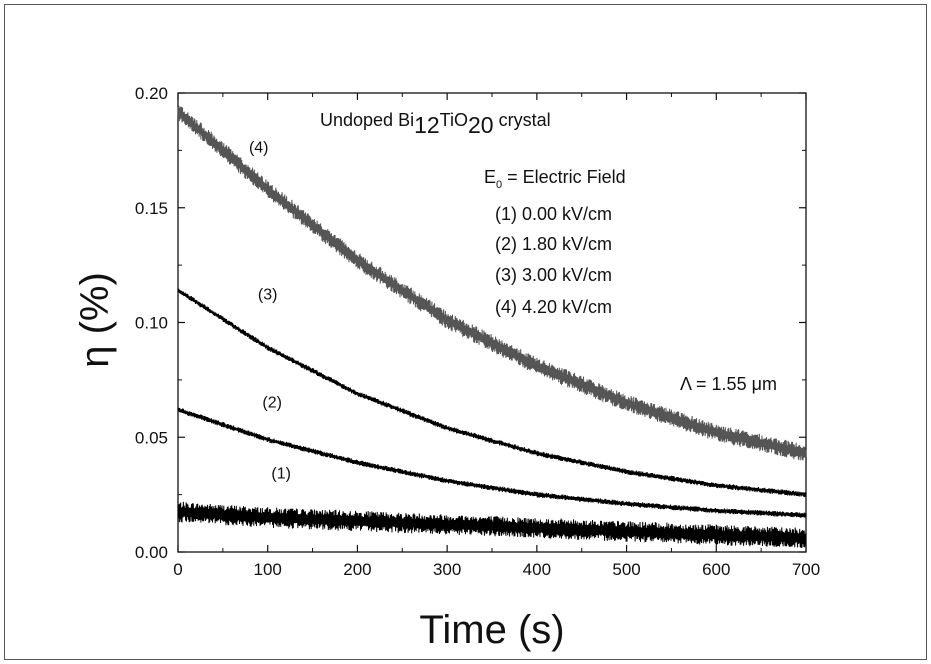  I want to click on legend-entry: (2) 1.80 kV/cm, so click(553, 244).